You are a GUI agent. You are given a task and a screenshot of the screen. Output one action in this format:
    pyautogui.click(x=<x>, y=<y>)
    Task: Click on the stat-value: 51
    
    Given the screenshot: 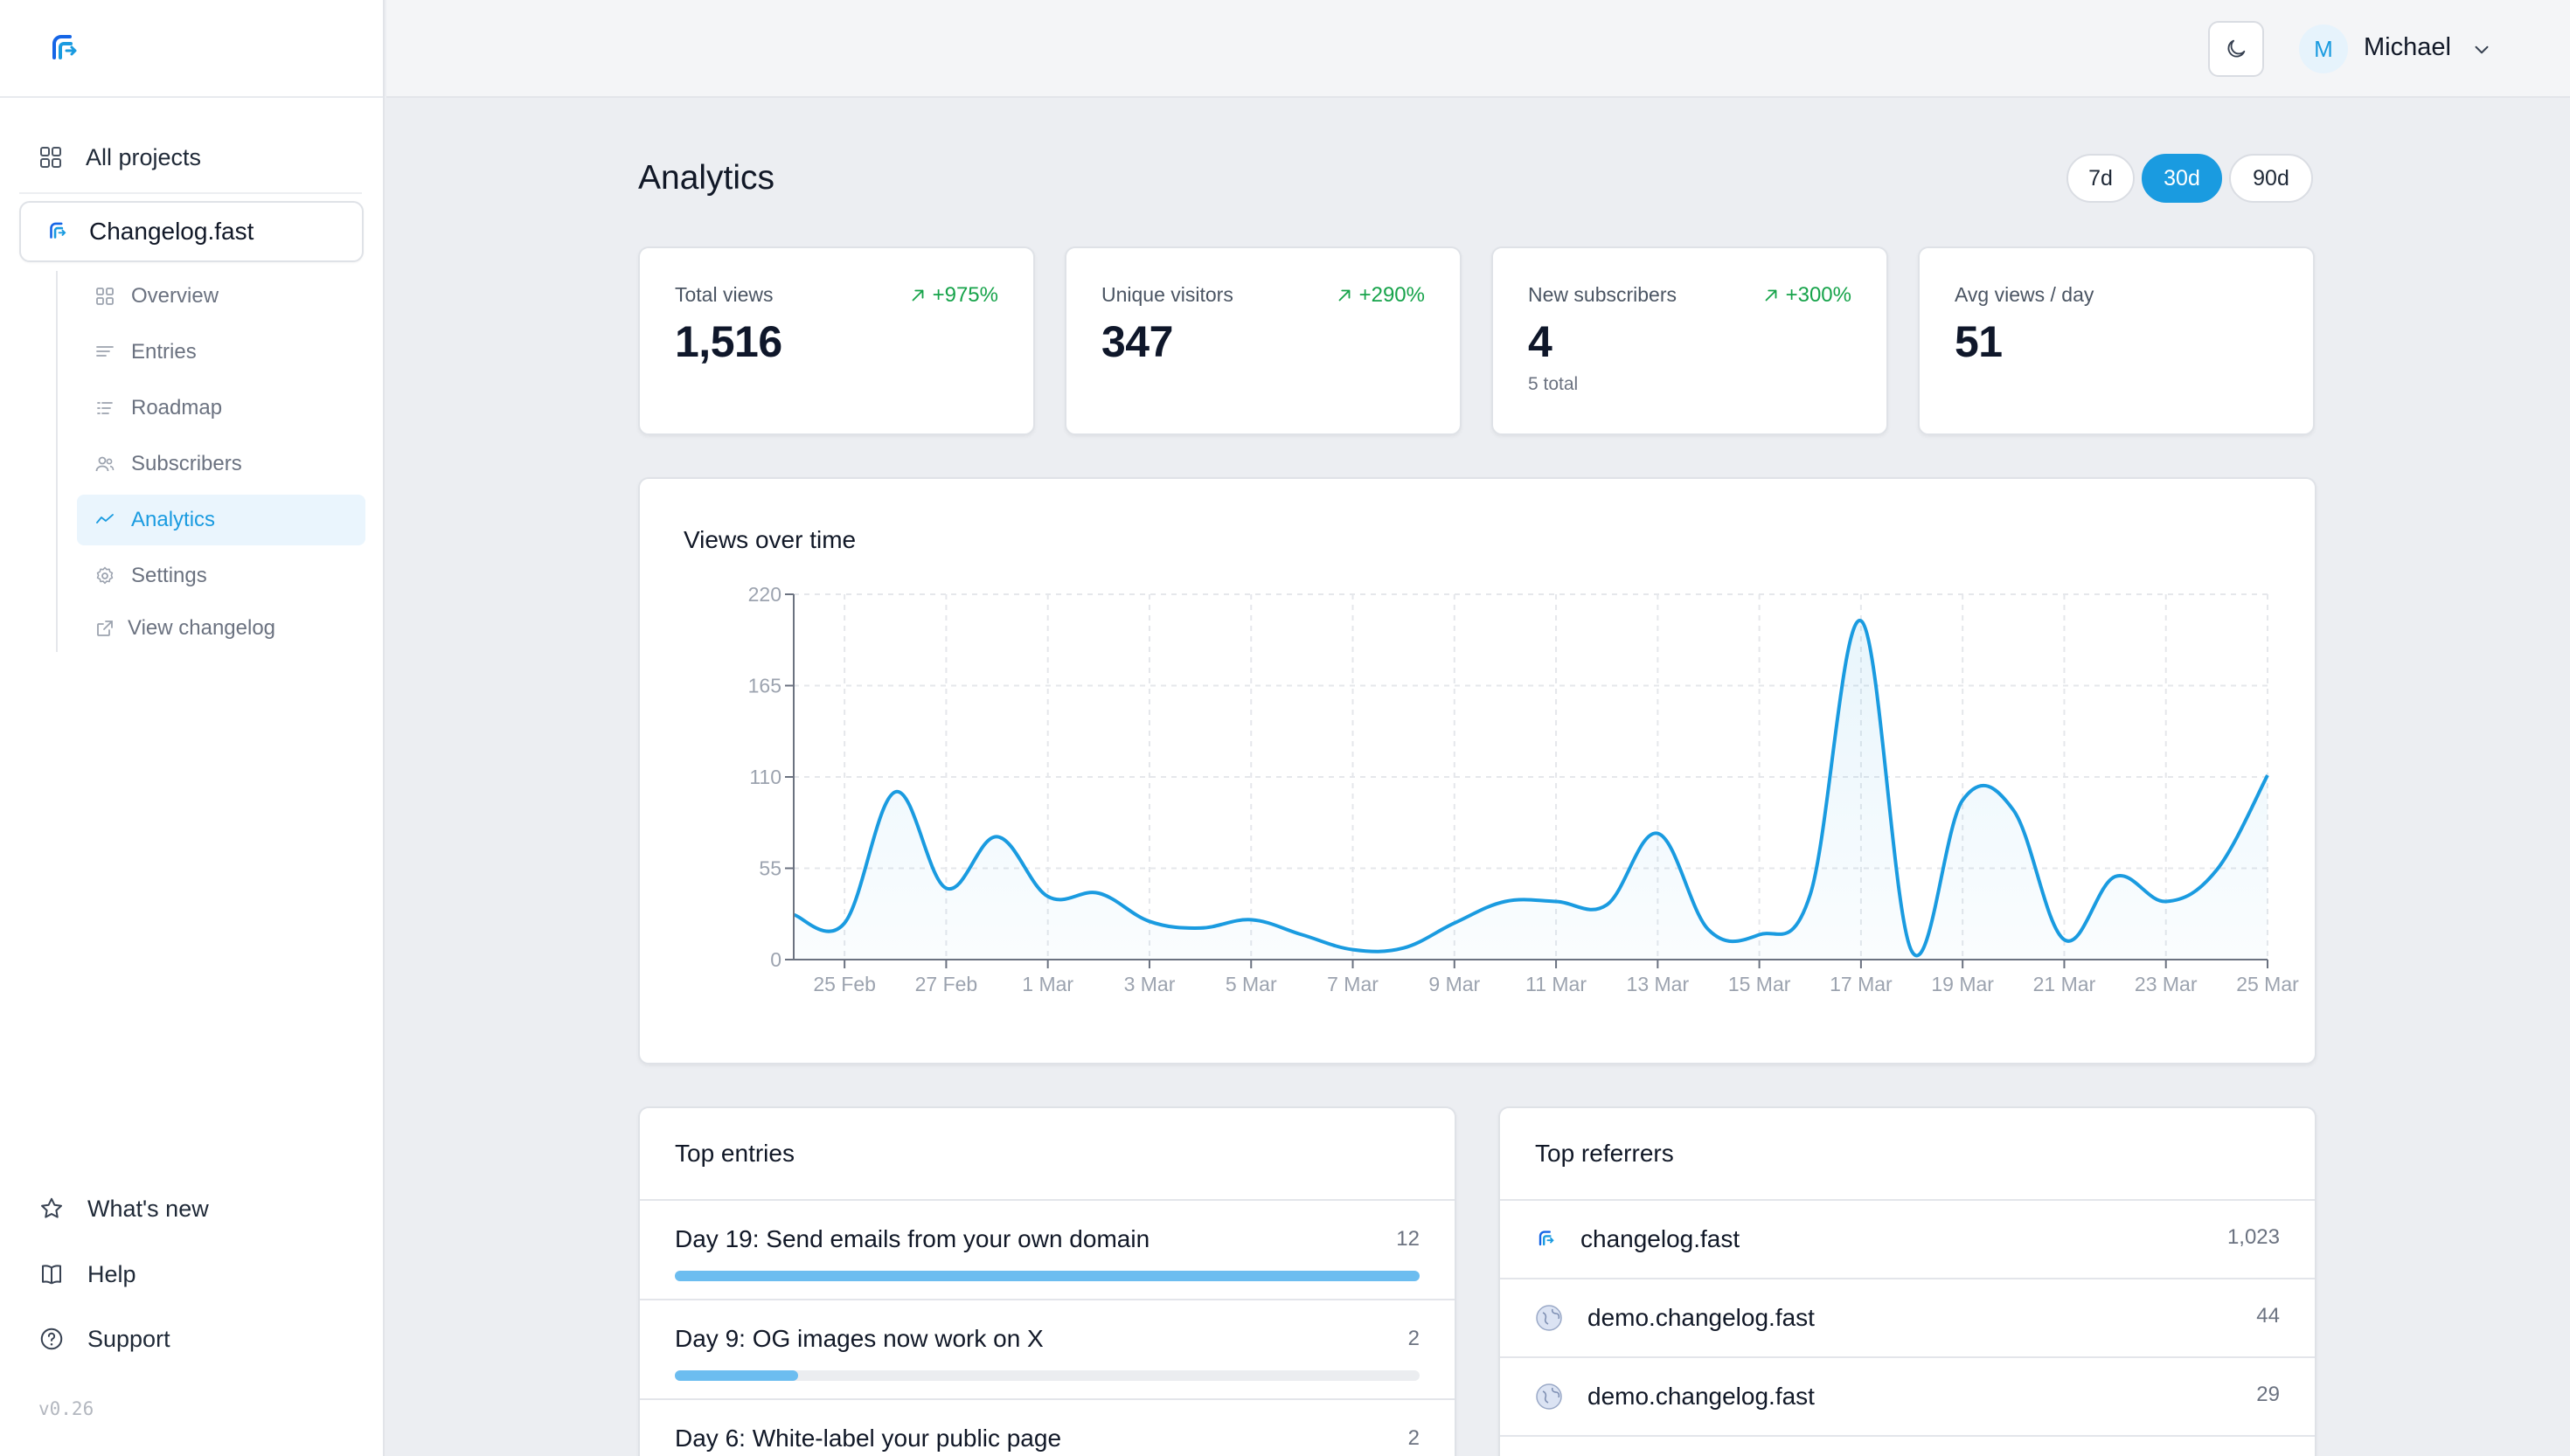 What is the action you would take?
    pyautogui.click(x=1979, y=341)
    